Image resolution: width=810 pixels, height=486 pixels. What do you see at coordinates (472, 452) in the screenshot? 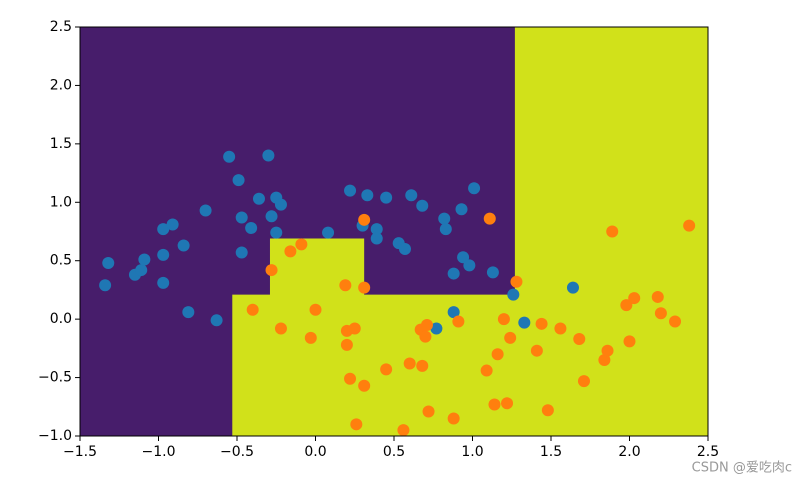
I see `x-tick-label: 1.0` at bounding box center [472, 452].